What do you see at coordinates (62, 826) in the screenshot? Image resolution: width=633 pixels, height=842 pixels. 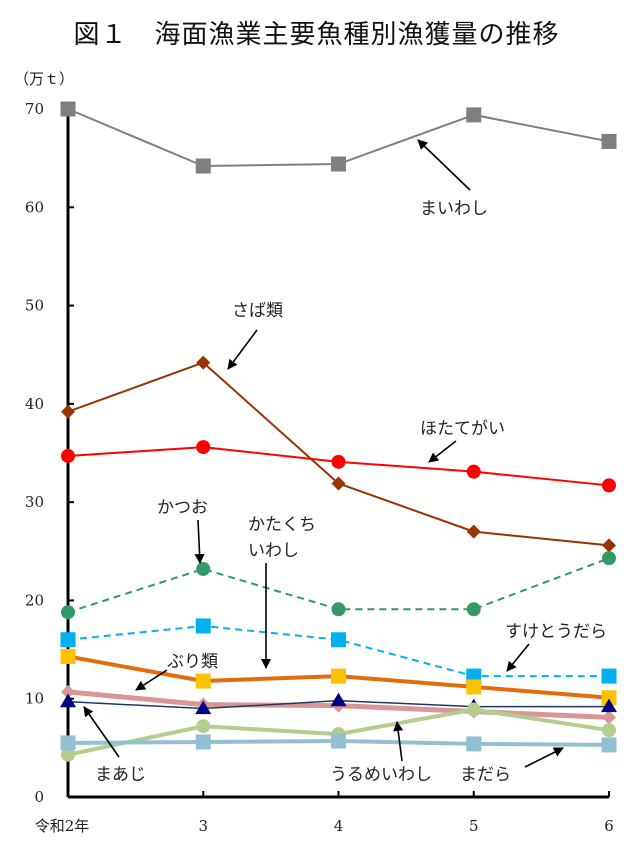 I see `x-tick-label: 令和2年` at bounding box center [62, 826].